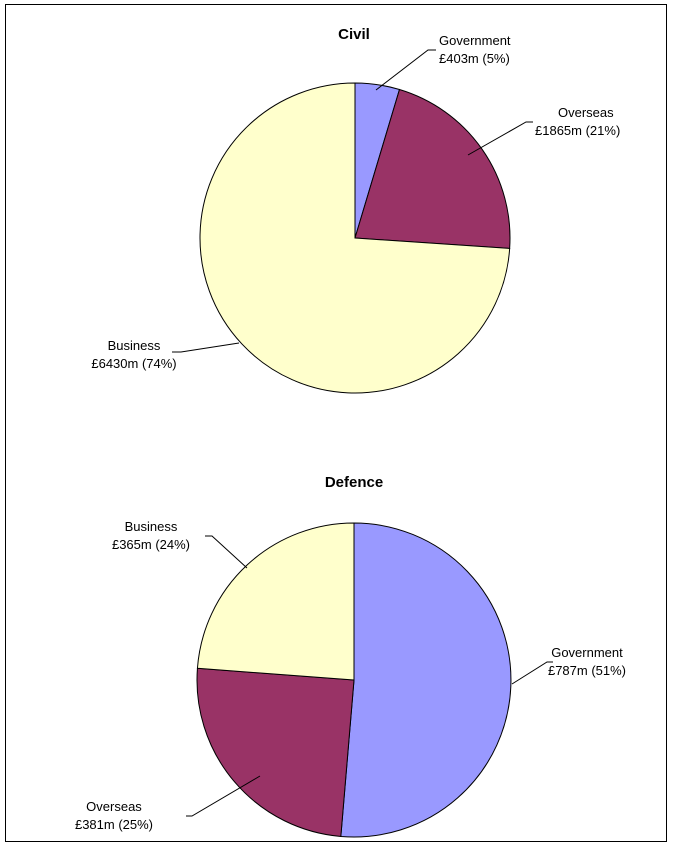 This screenshot has height=848, width=674. I want to click on civil-label-overseas-value: £1865m (21%), so click(577, 130).